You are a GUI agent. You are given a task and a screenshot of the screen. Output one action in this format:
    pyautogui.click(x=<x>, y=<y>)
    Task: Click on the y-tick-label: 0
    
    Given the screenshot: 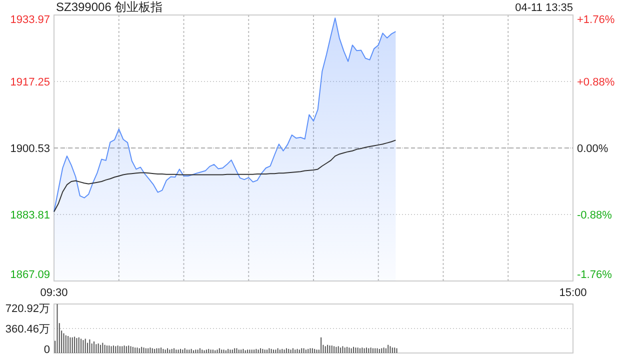 What is the action you would take?
    pyautogui.click(x=47, y=350)
    